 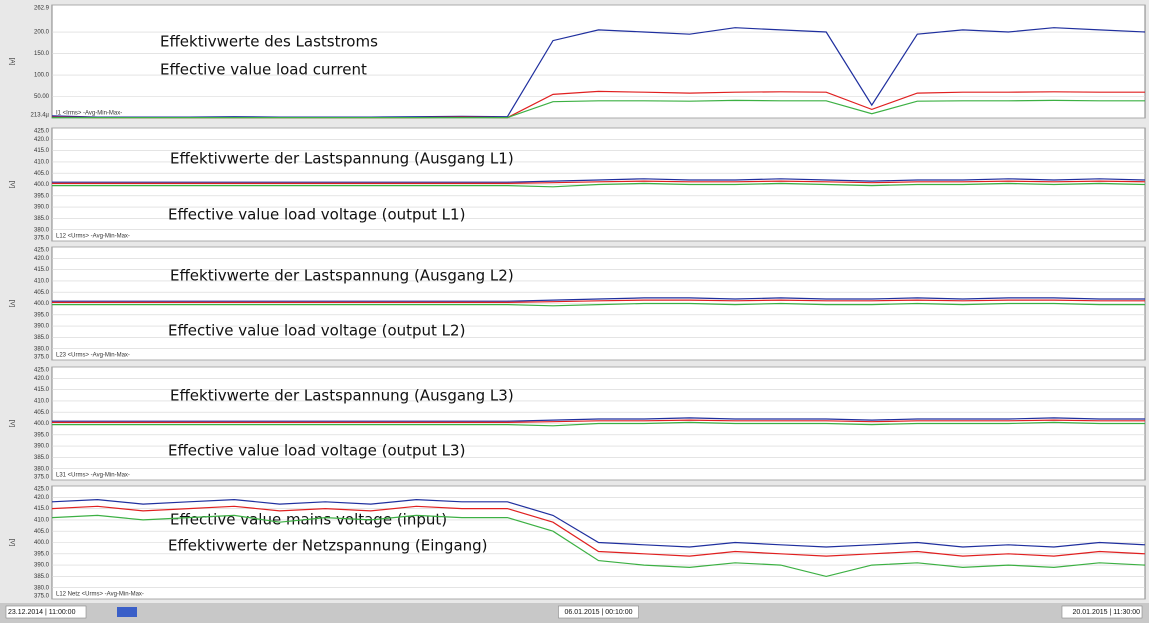 What do you see at coordinates (328, 546) in the screenshot?
I see `annotation: Effektivwerte der Netzspannung (Eingang)` at bounding box center [328, 546].